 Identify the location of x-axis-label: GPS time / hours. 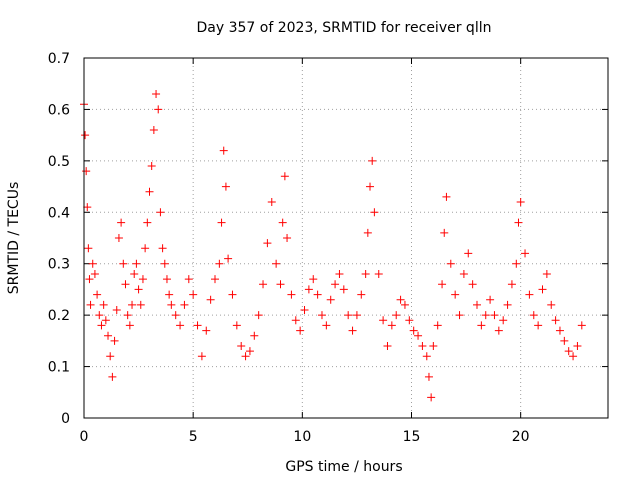
(343, 467).